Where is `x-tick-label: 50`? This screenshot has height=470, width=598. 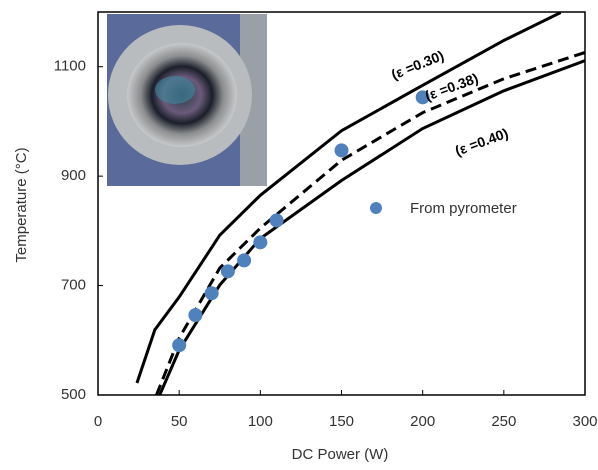 x-tick-label: 50 is located at coordinates (179, 421).